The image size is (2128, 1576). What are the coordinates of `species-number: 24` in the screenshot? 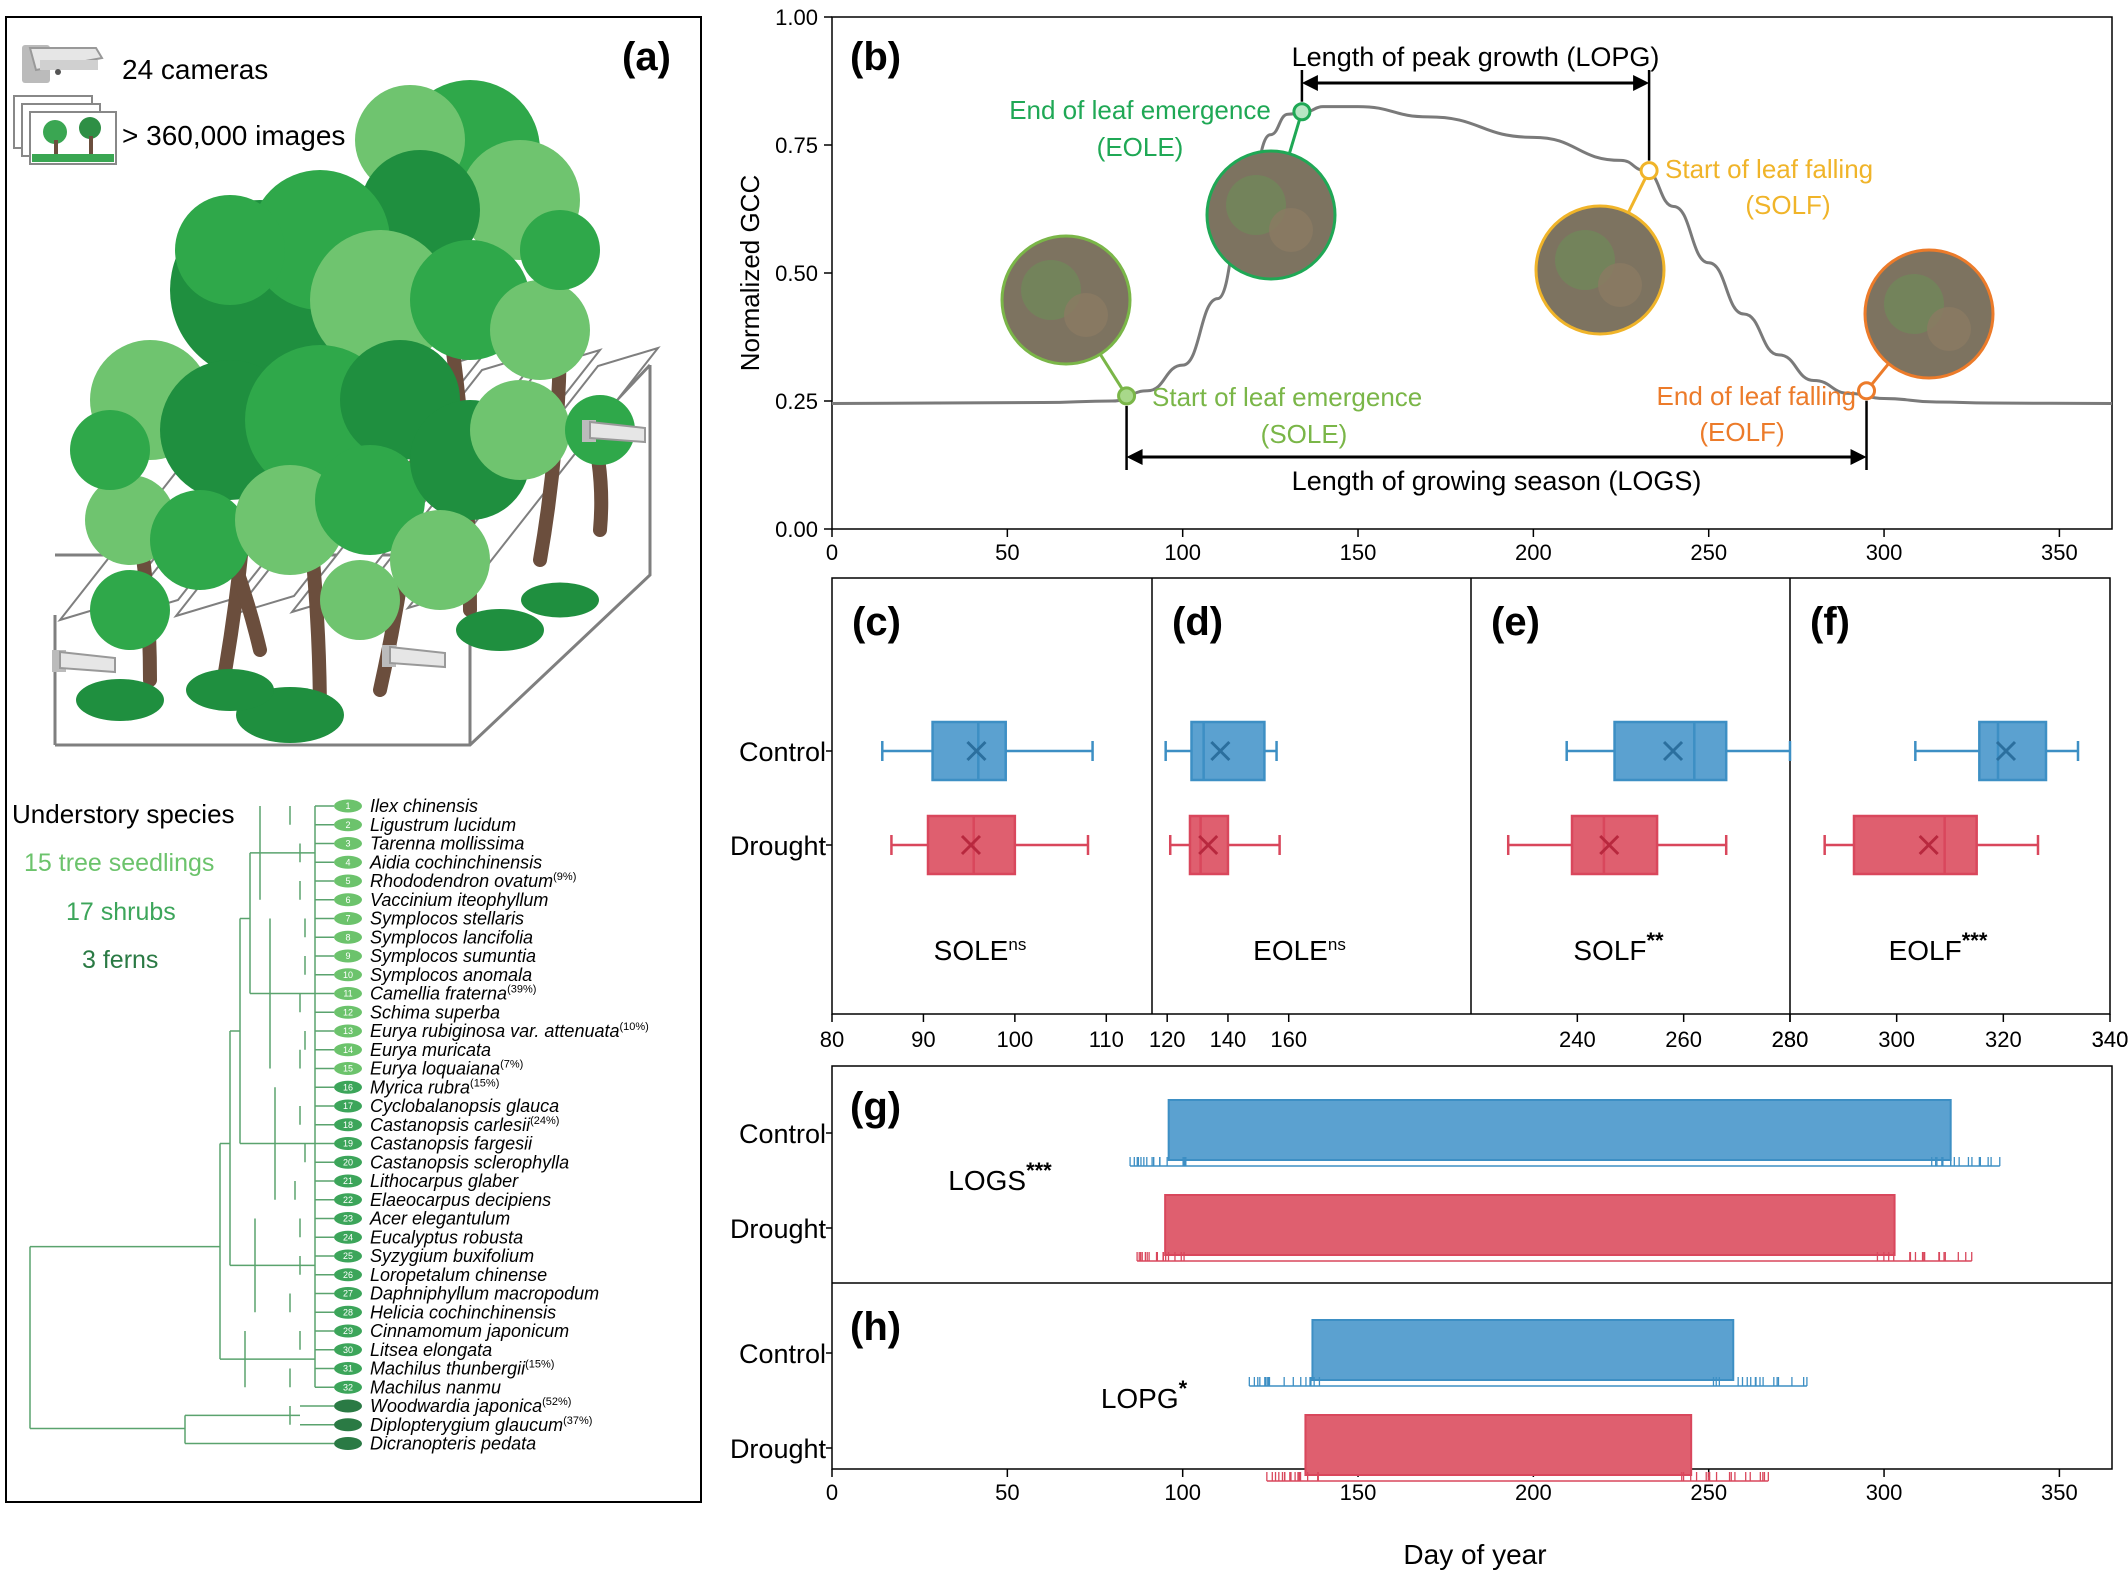 It's located at (348, 1237).